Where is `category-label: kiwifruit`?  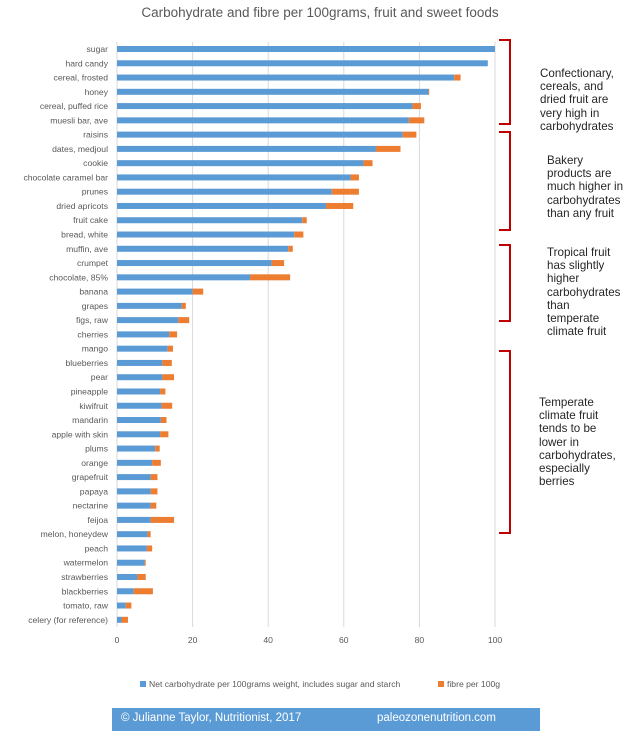 category-label: kiwifruit is located at coordinates (93, 406).